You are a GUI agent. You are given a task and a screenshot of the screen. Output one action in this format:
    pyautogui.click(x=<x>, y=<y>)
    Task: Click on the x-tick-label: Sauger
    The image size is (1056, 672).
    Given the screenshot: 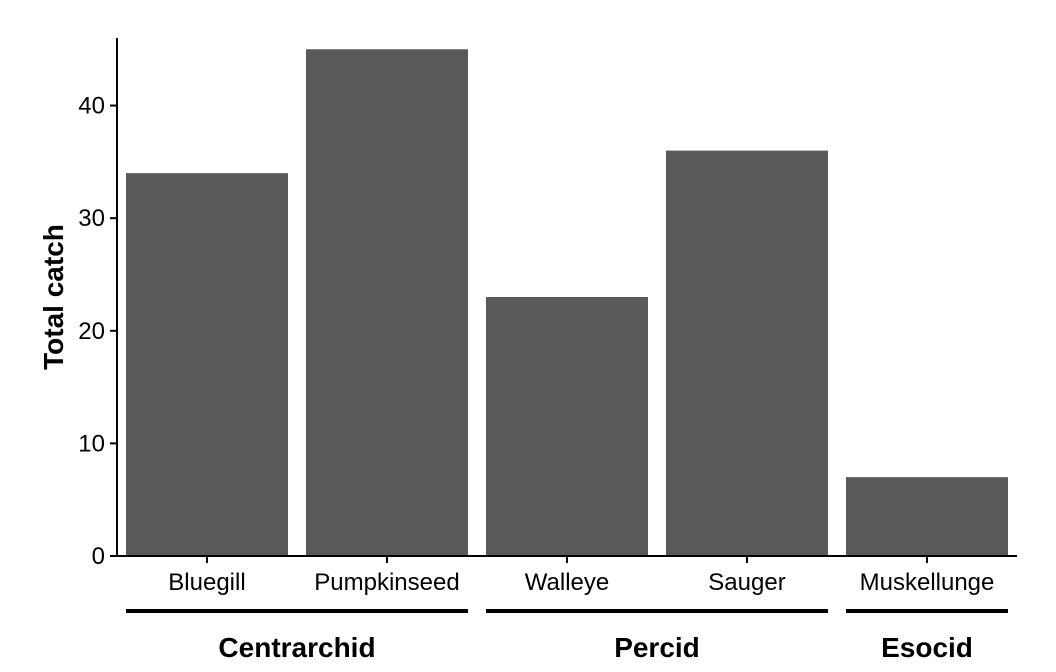 What is the action you would take?
    pyautogui.click(x=746, y=582)
    